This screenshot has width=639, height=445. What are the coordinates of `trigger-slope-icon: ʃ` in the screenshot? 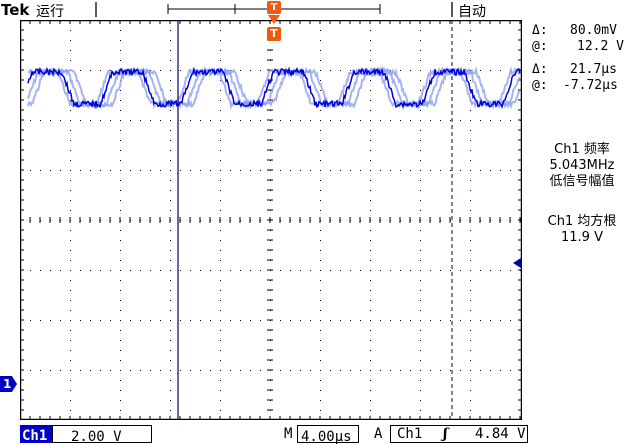 It's located at (445, 434).